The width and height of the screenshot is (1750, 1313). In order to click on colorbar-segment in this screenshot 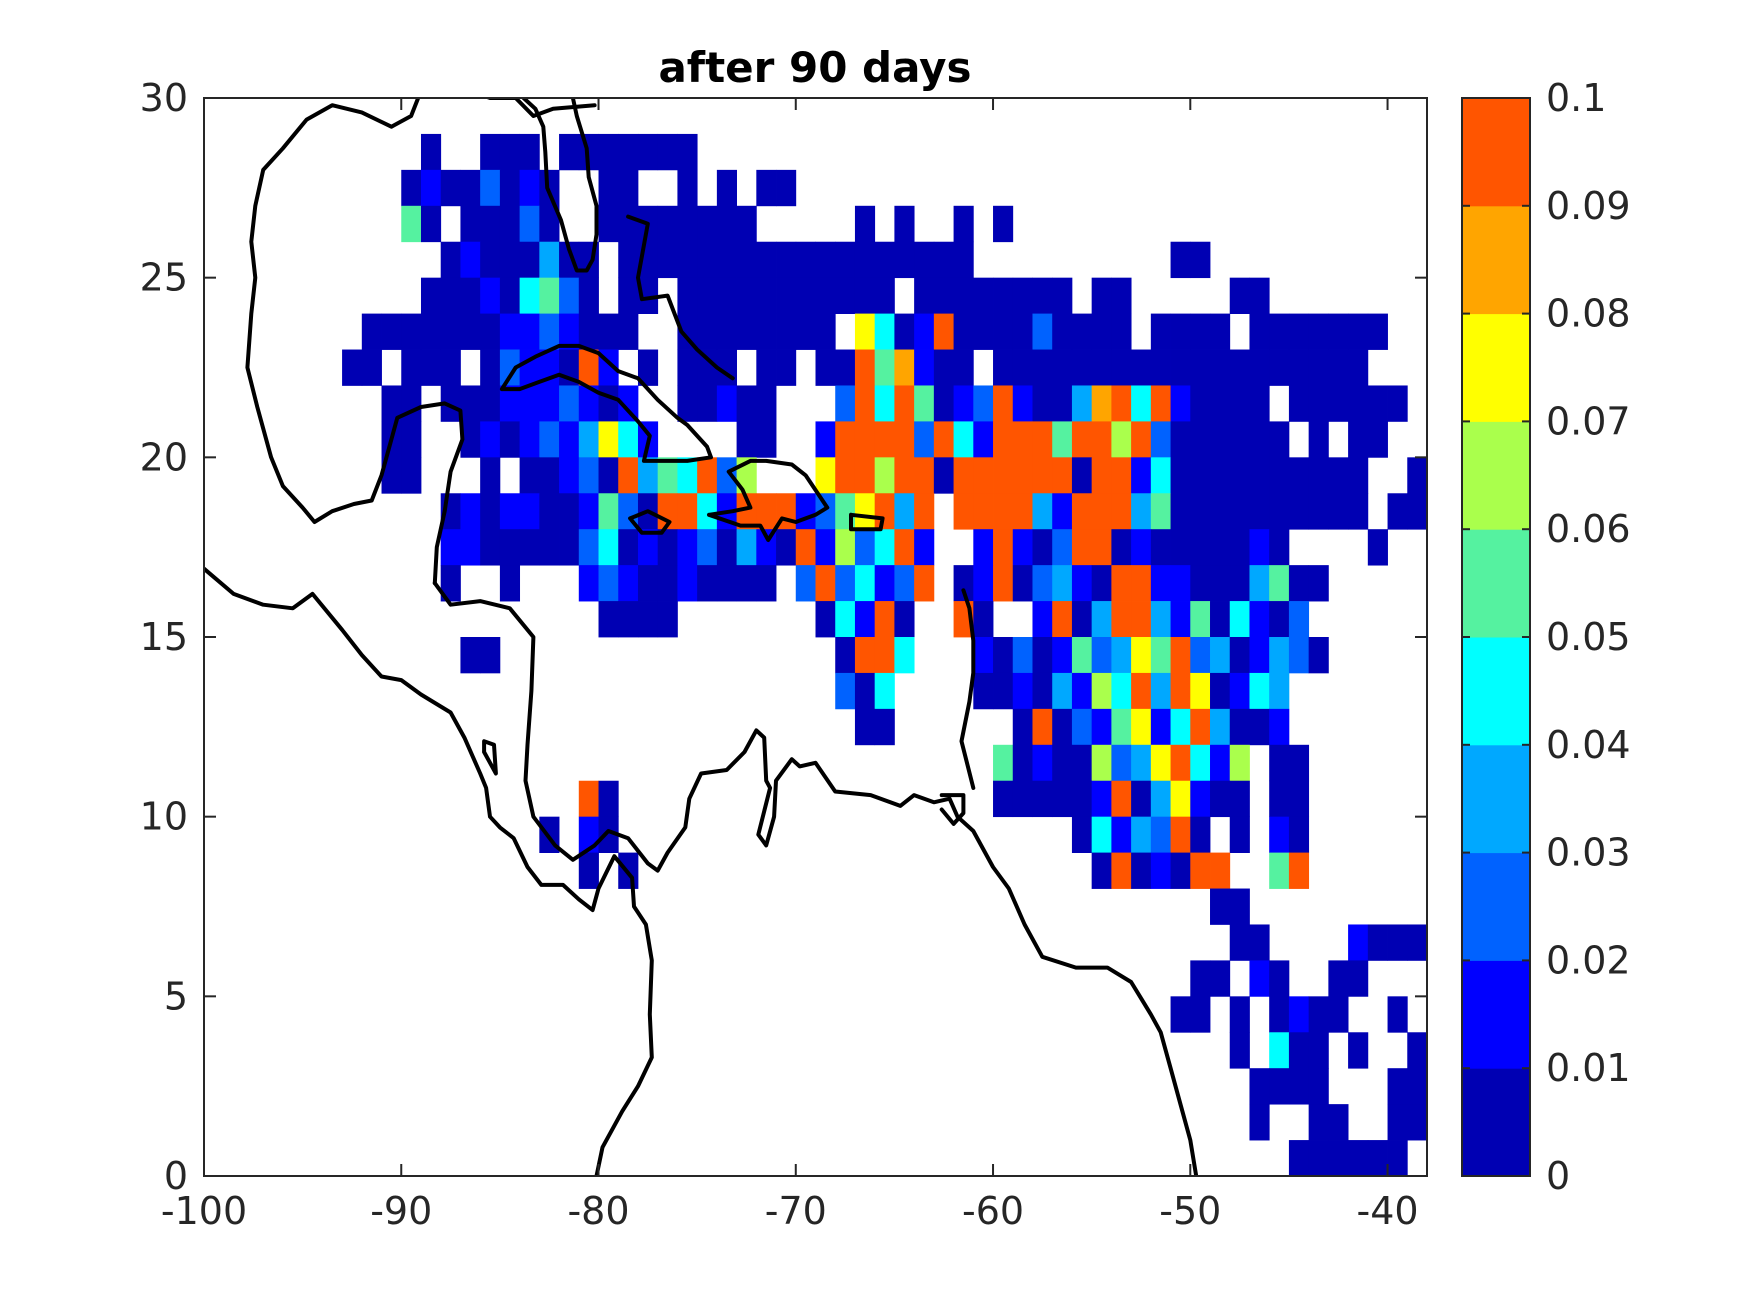, I will do `click(1496, 475)`.